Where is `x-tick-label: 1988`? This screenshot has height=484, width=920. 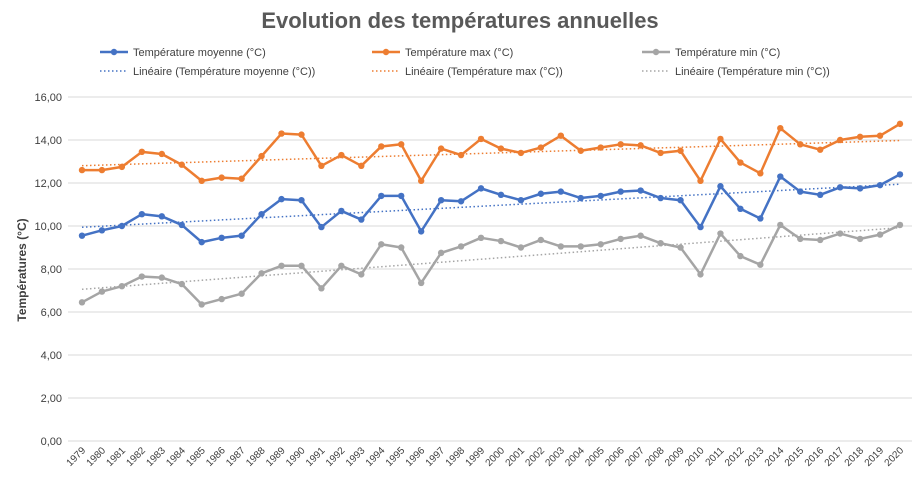 x-tick-label: 1988 is located at coordinates (256, 457).